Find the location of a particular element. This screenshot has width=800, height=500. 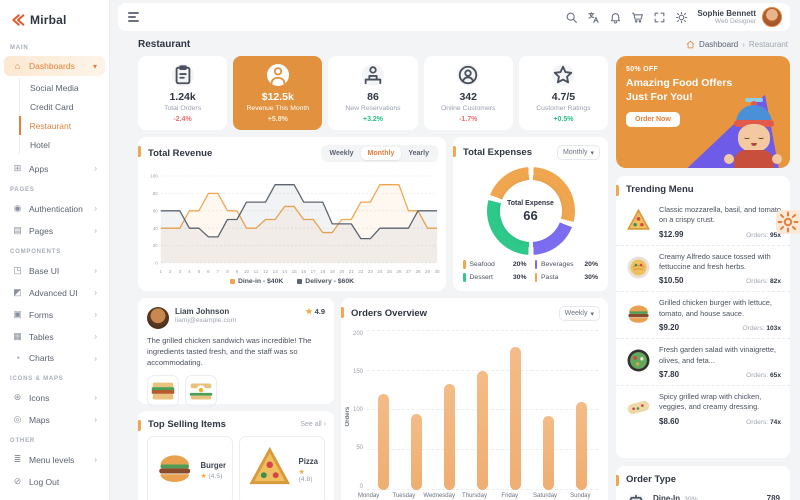

stat-card-revenue: $12.5k Revenue This Month +5.8% is located at coordinates (278, 93).